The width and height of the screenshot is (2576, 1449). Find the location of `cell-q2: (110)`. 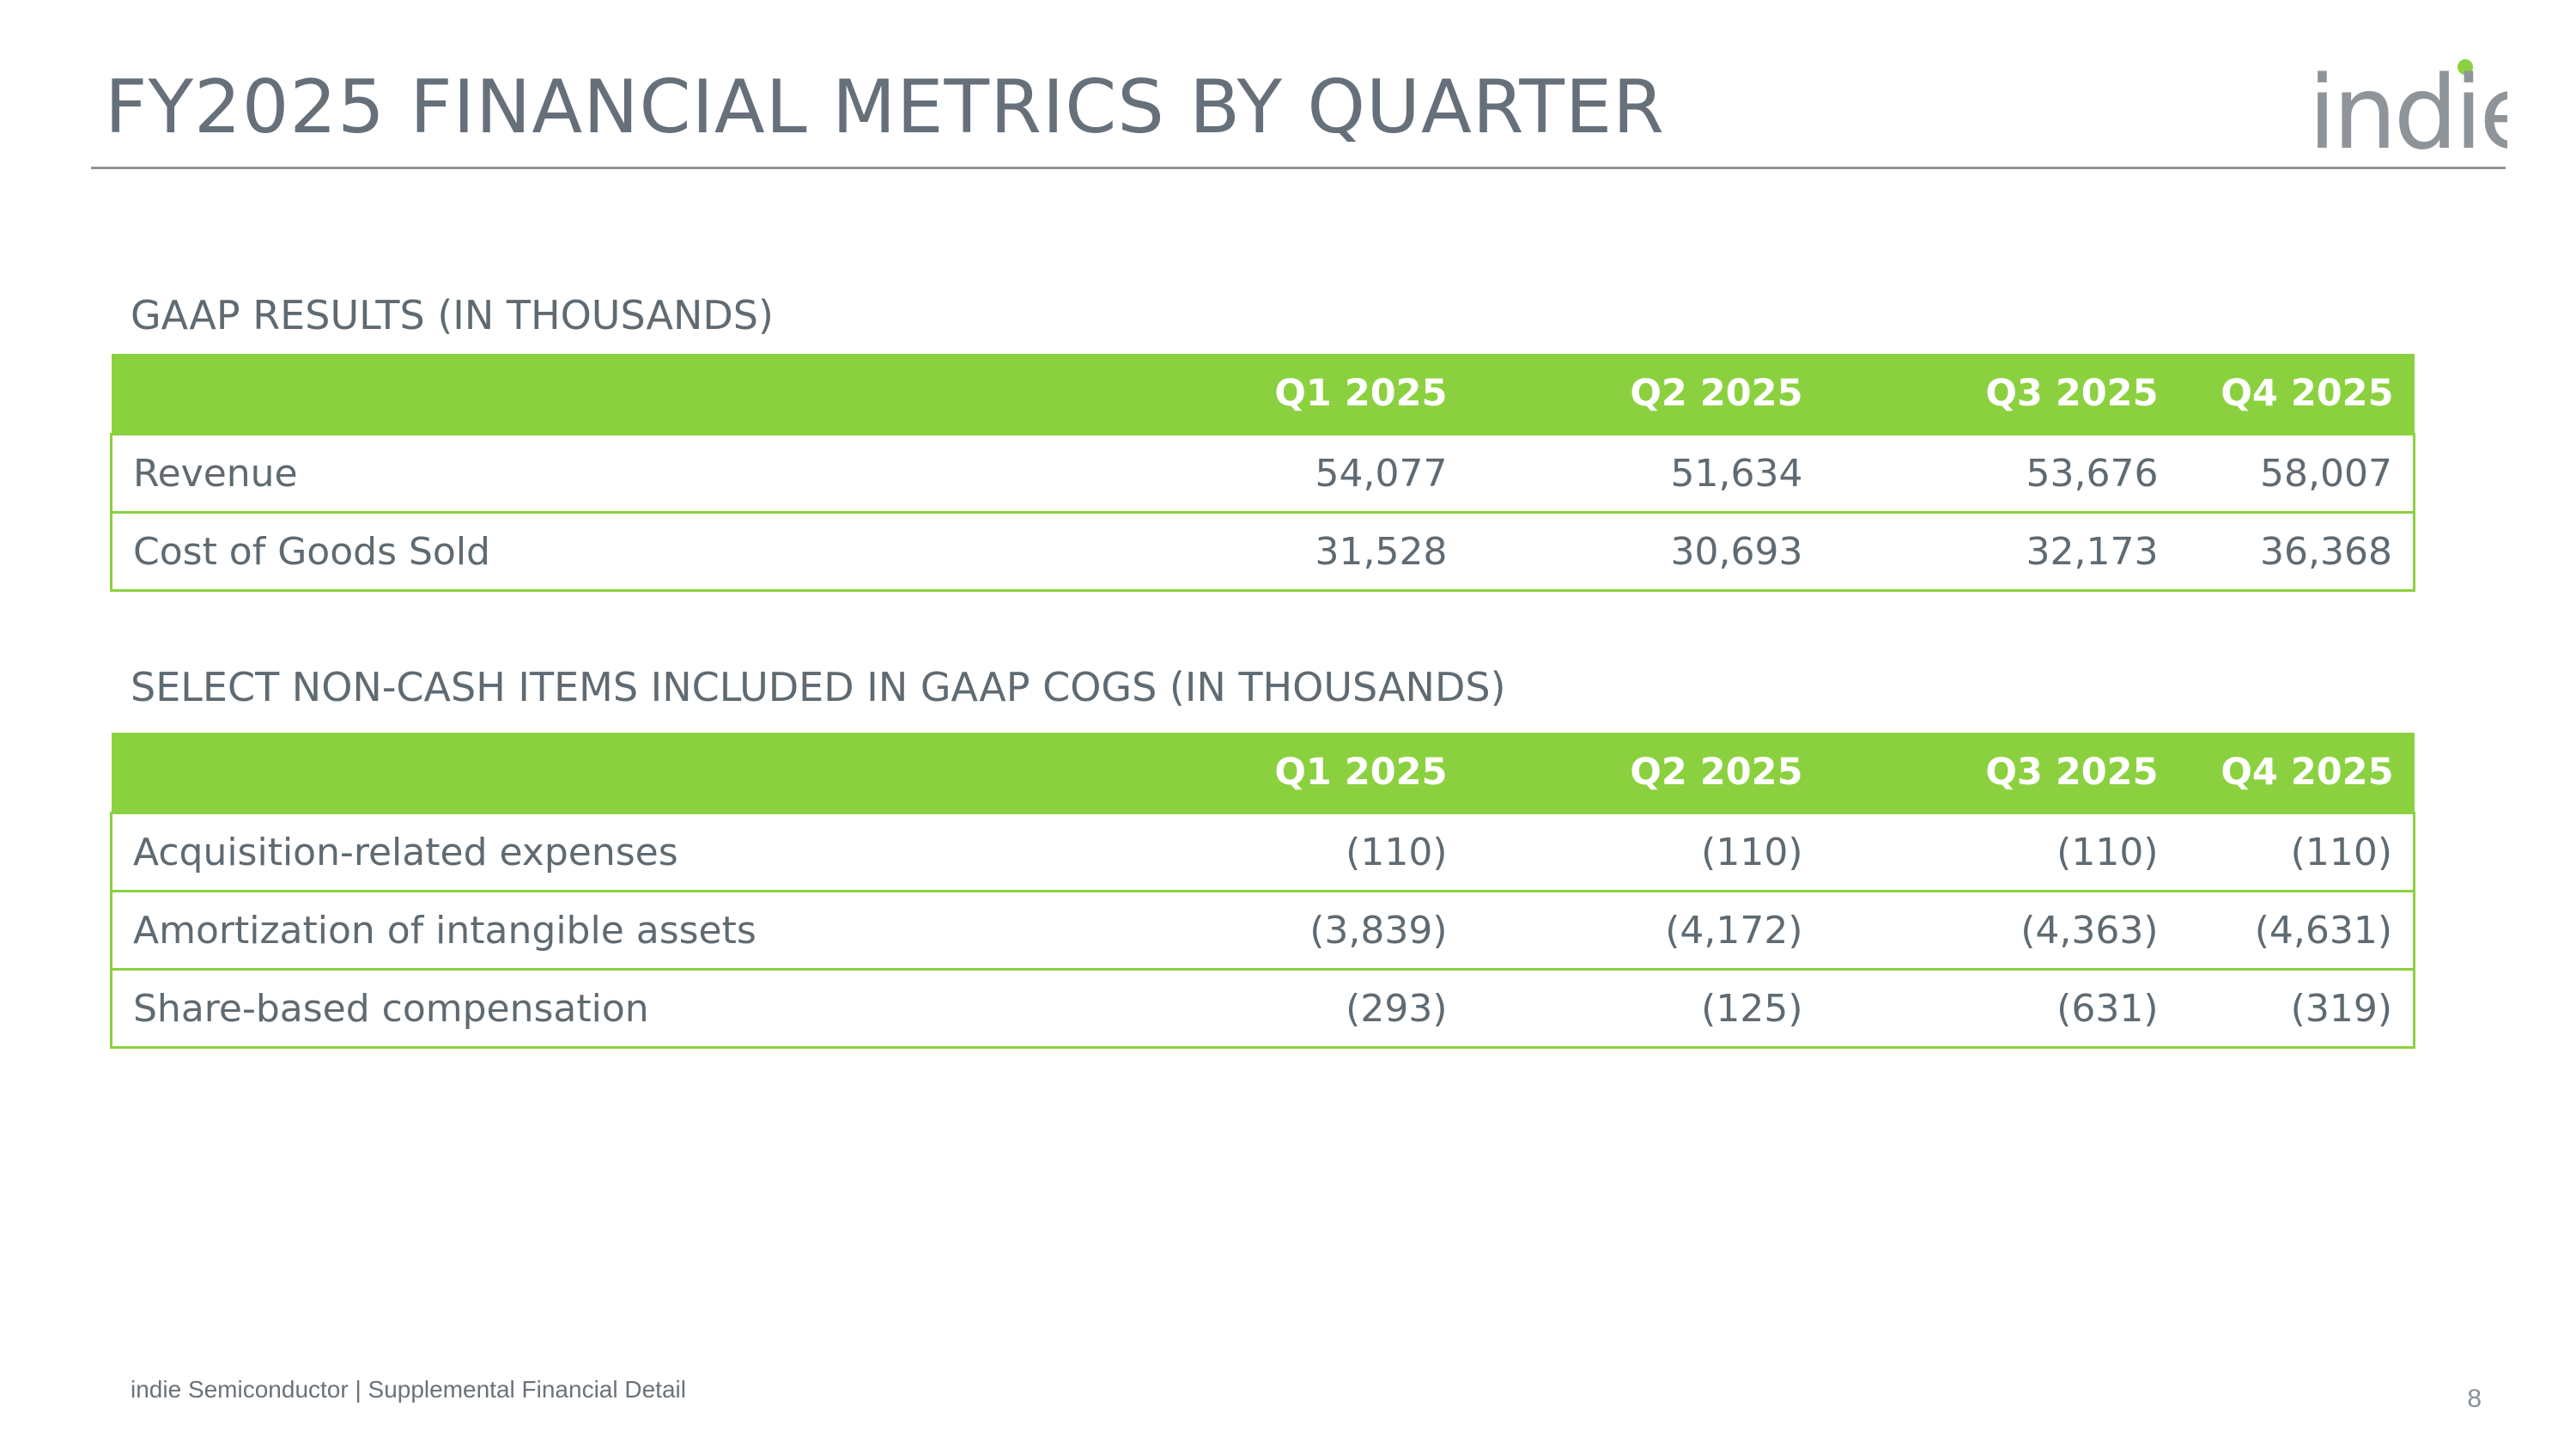

cell-q2: (110) is located at coordinates (1645, 852).